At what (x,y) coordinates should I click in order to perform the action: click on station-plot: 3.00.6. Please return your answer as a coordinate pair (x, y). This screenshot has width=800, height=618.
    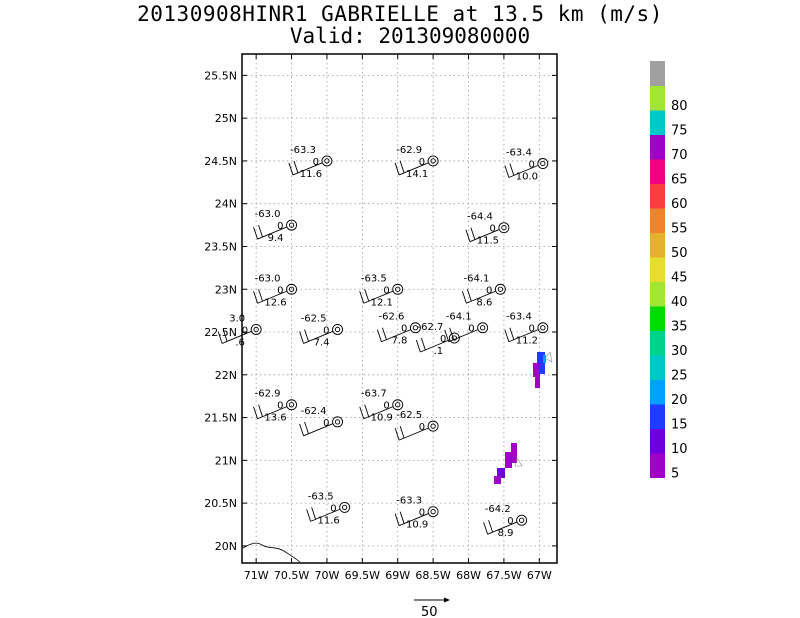
    Looking at the image, I should click on (239, 330).